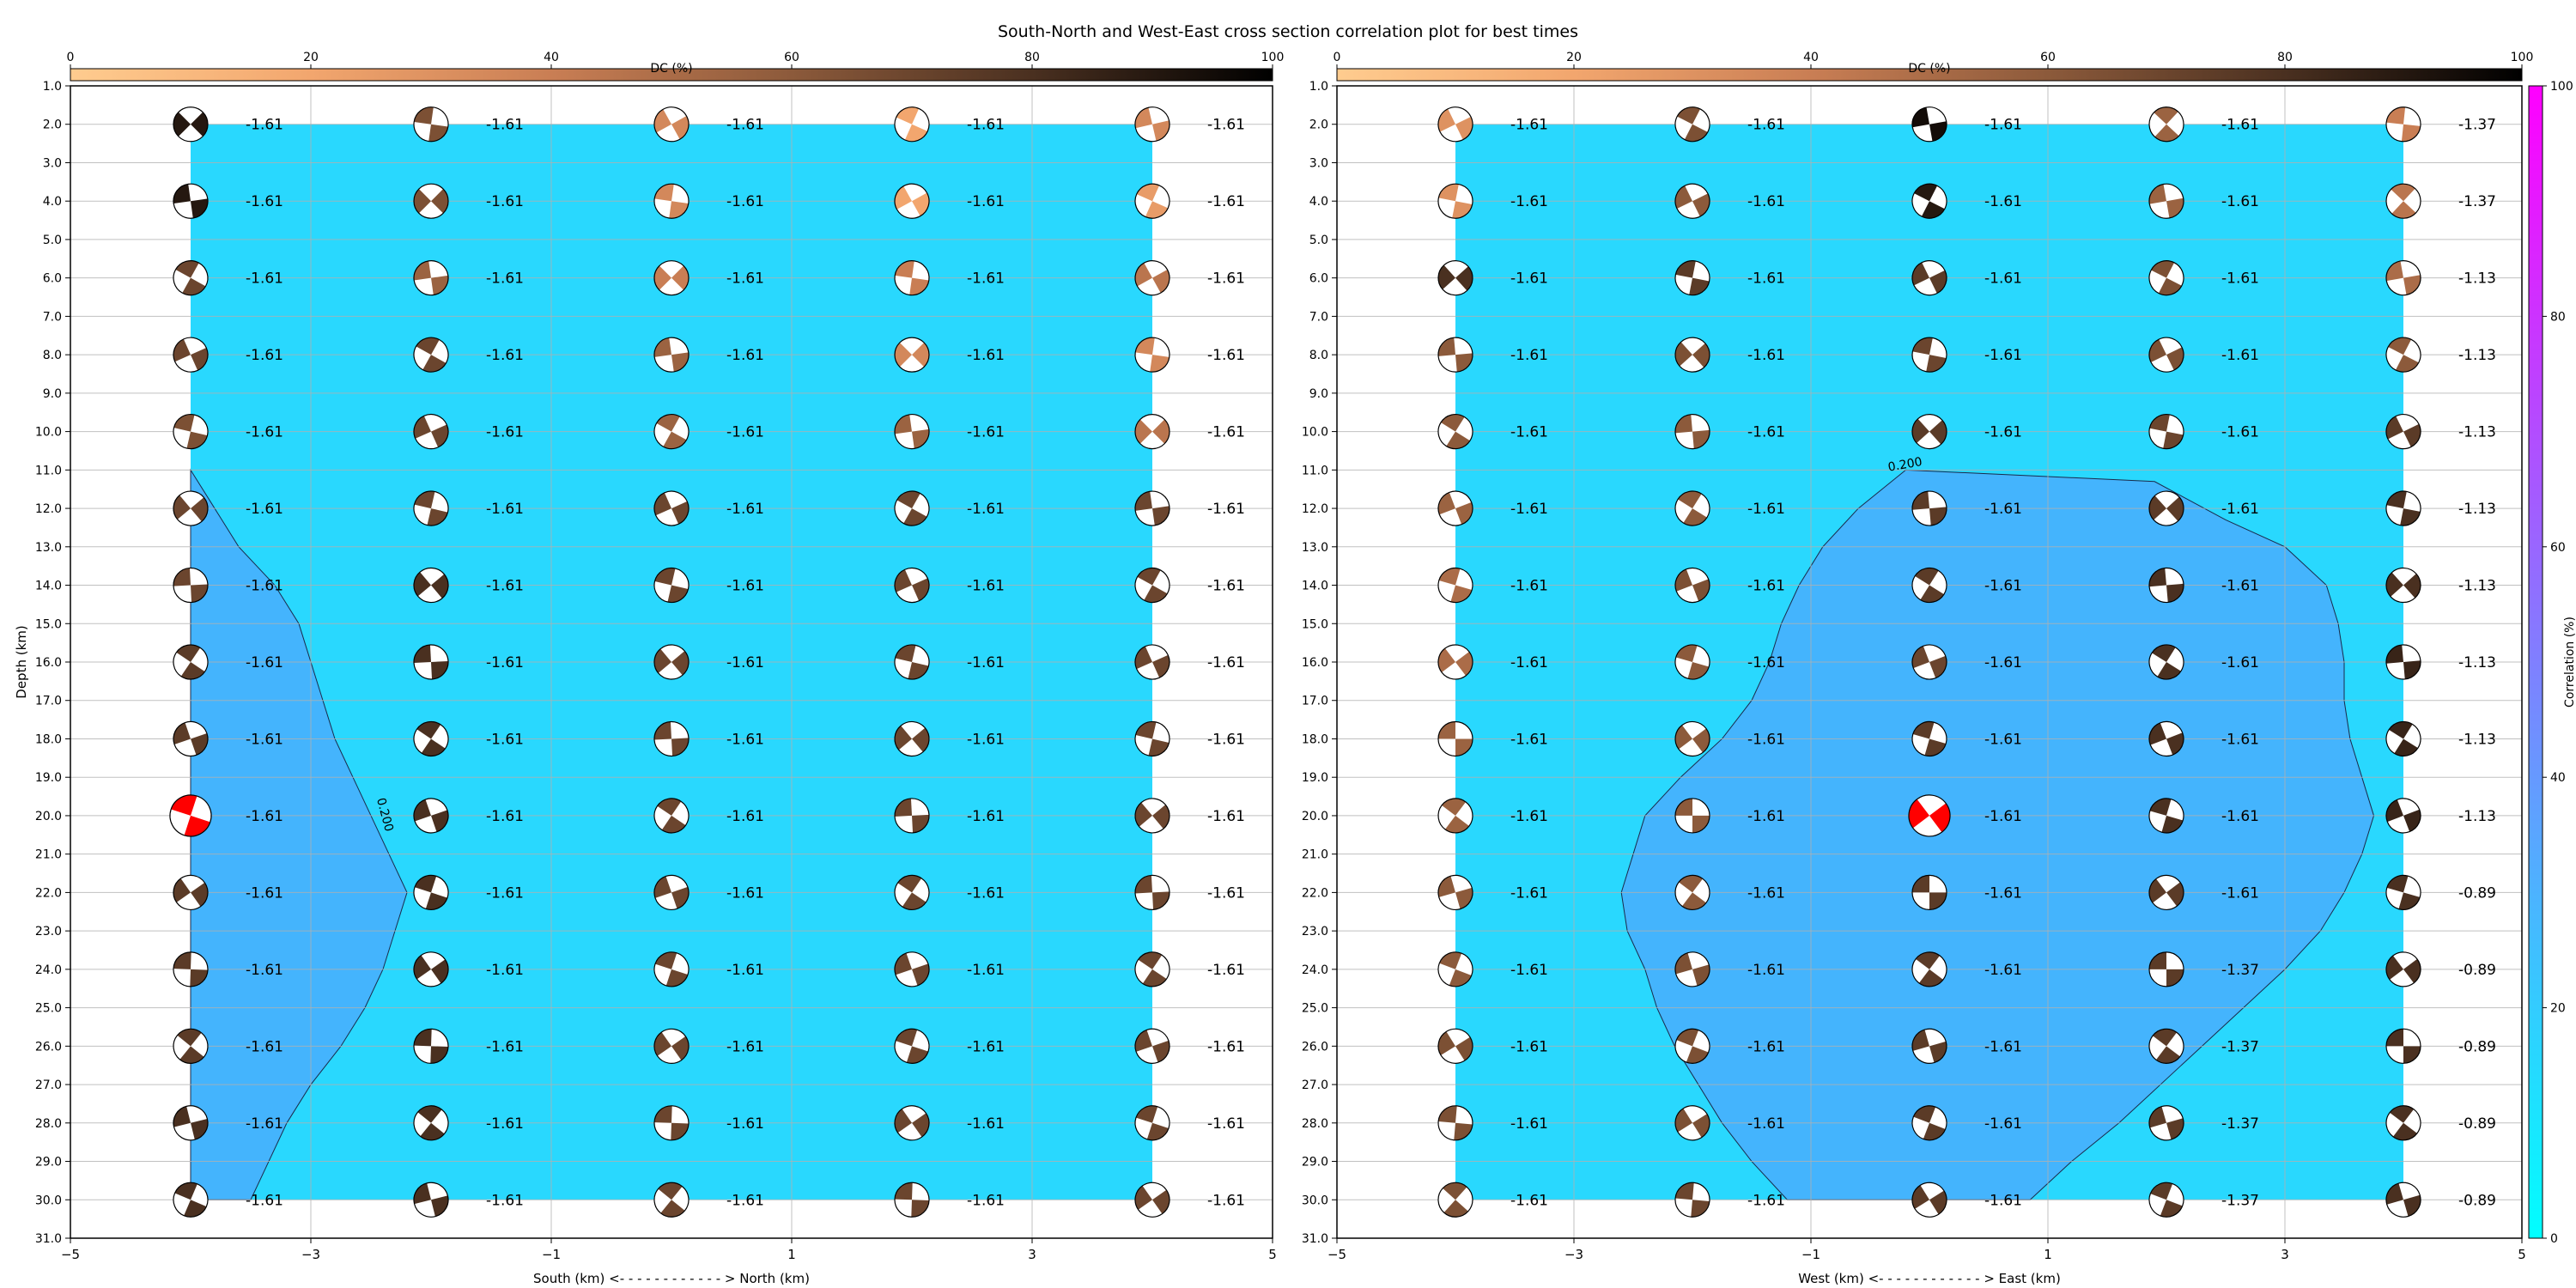  Describe the element at coordinates (1315, 1124) in the screenshot. I see `y-tick-label: 28.0` at that location.